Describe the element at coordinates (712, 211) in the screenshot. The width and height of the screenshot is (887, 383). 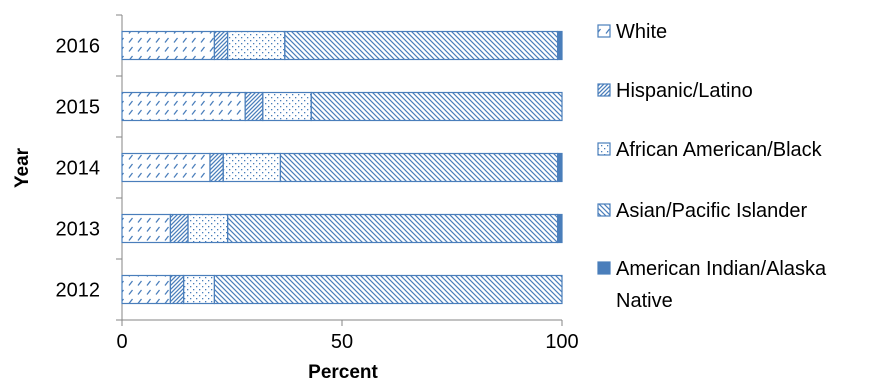
I see `legend-label: Asian/Pacific Islander` at that location.